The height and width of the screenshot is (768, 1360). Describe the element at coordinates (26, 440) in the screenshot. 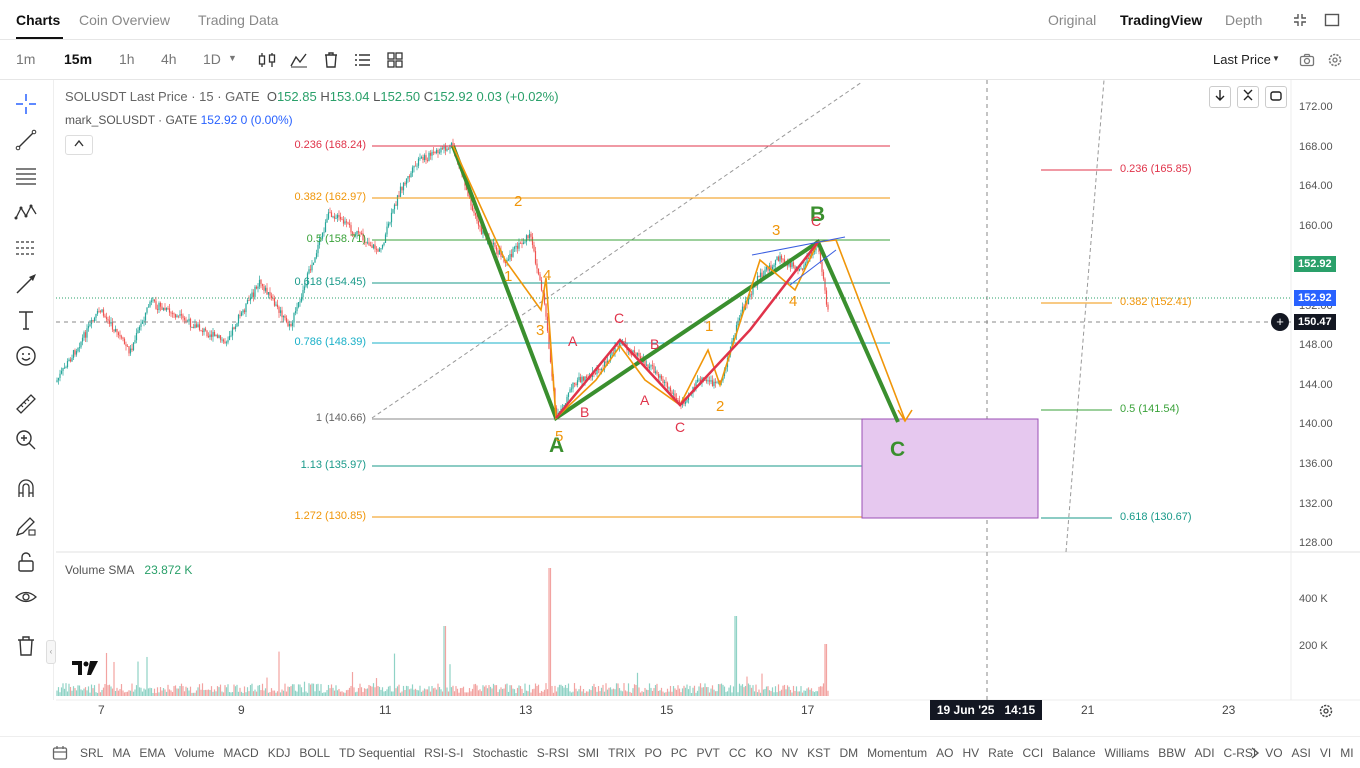

I see `zoom-in-icon` at that location.